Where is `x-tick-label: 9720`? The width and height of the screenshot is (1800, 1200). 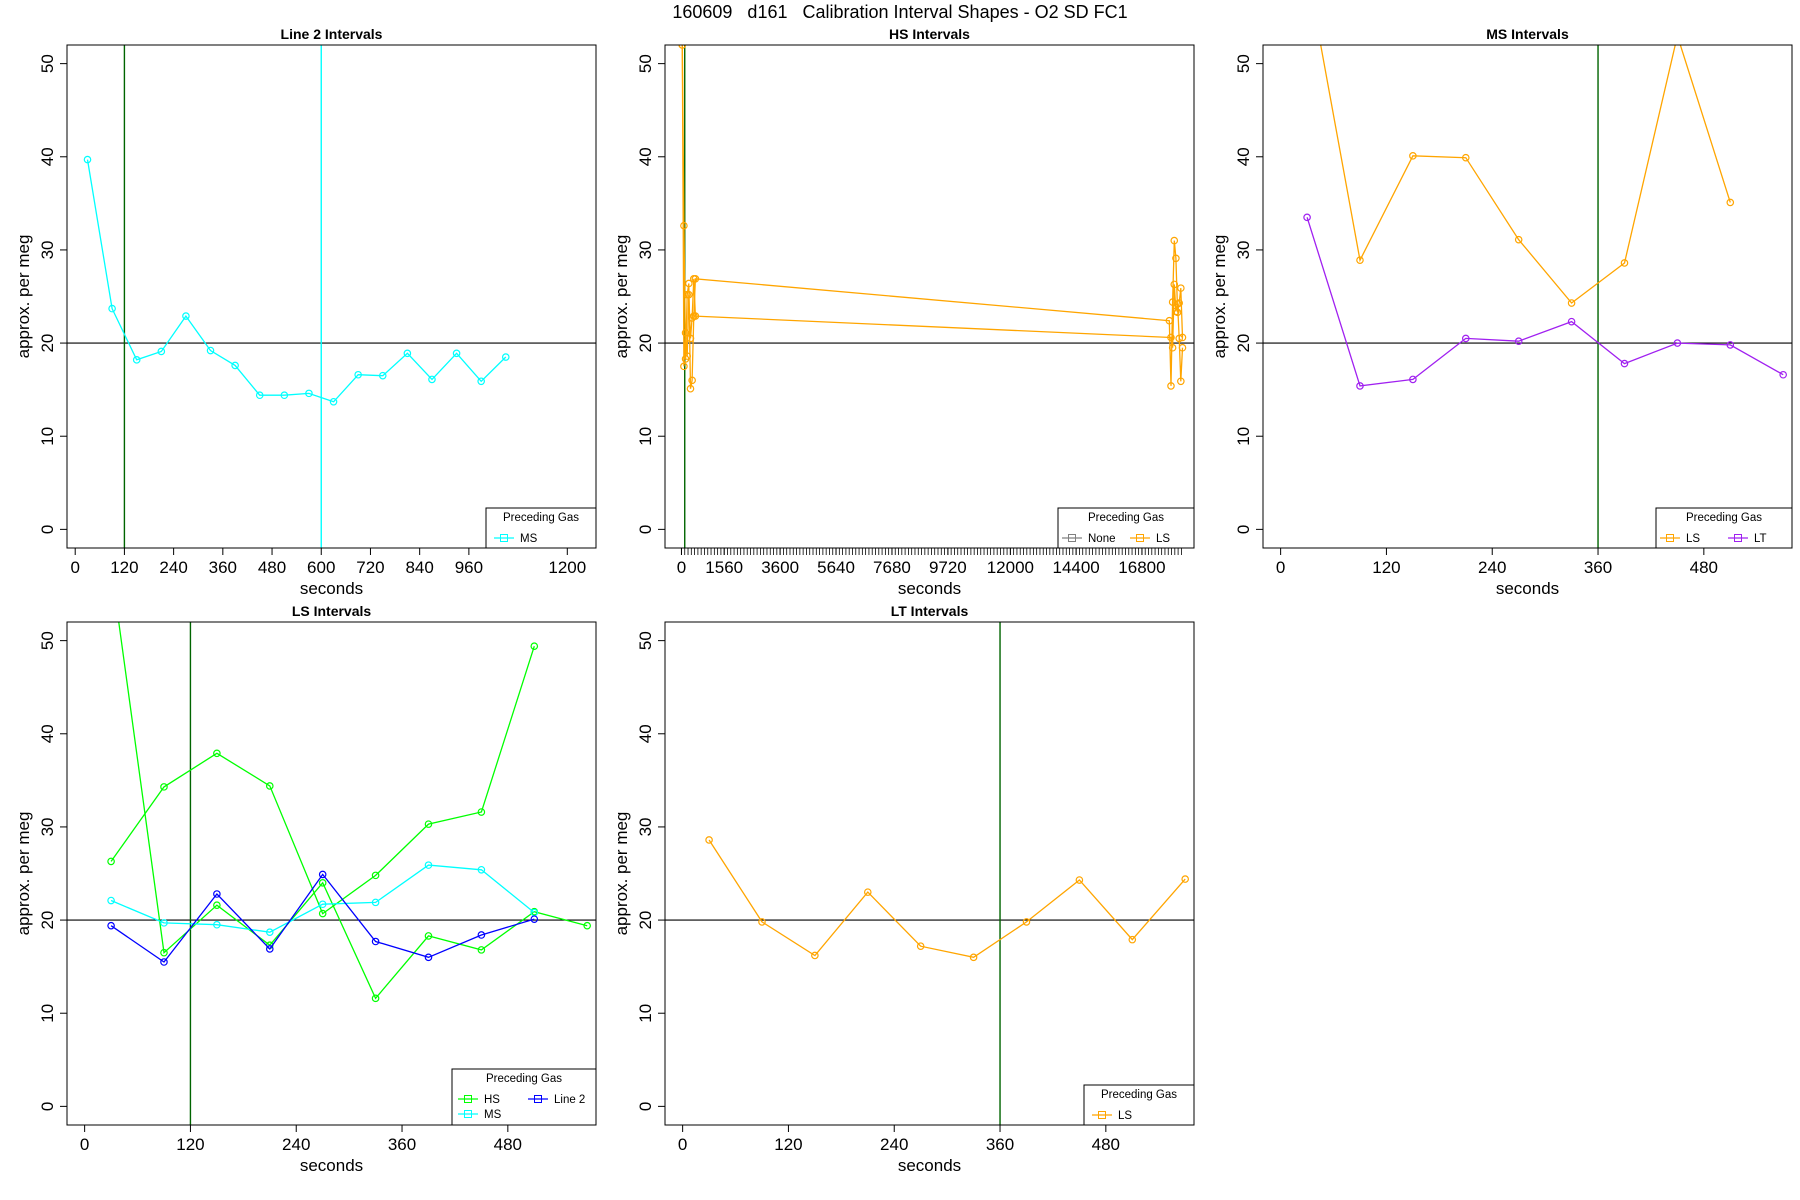
x-tick-label: 9720 is located at coordinates (948, 567).